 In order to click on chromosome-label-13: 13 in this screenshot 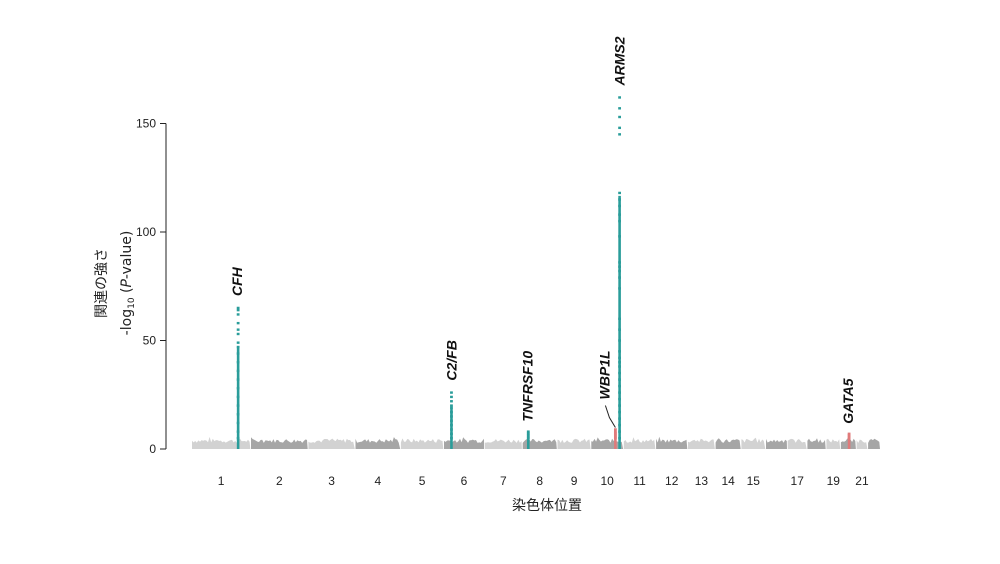, I will do `click(702, 481)`.